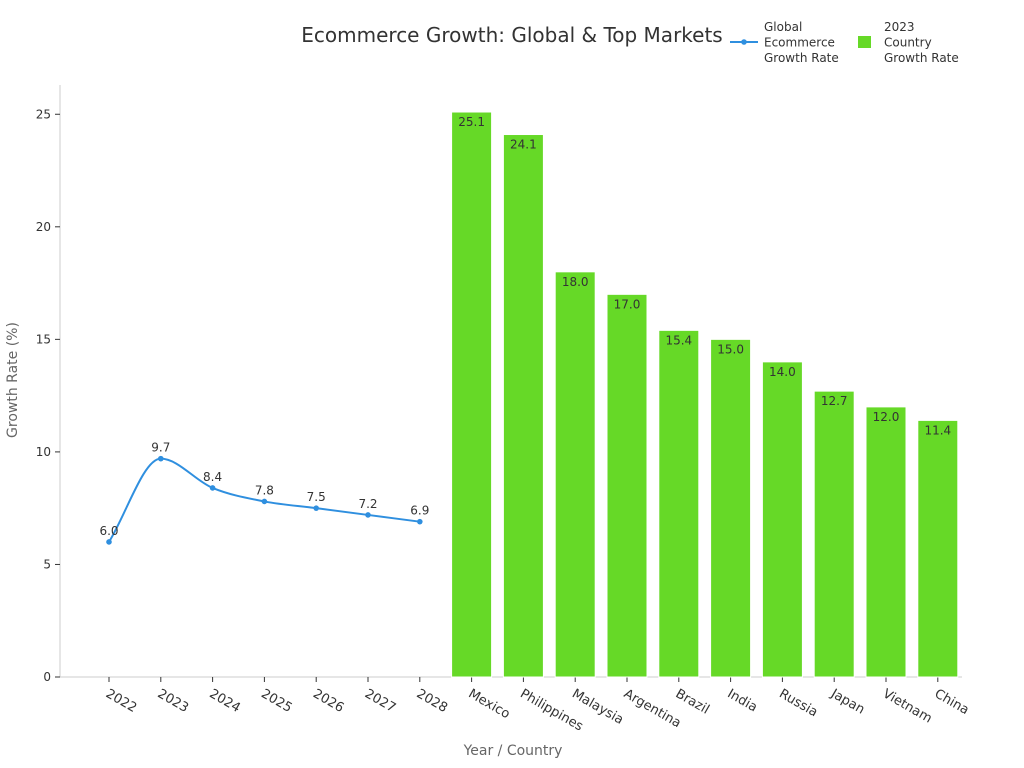 The image size is (1024, 768). Describe the element at coordinates (864, 42) in the screenshot. I see `legend-bar-swatch` at that location.